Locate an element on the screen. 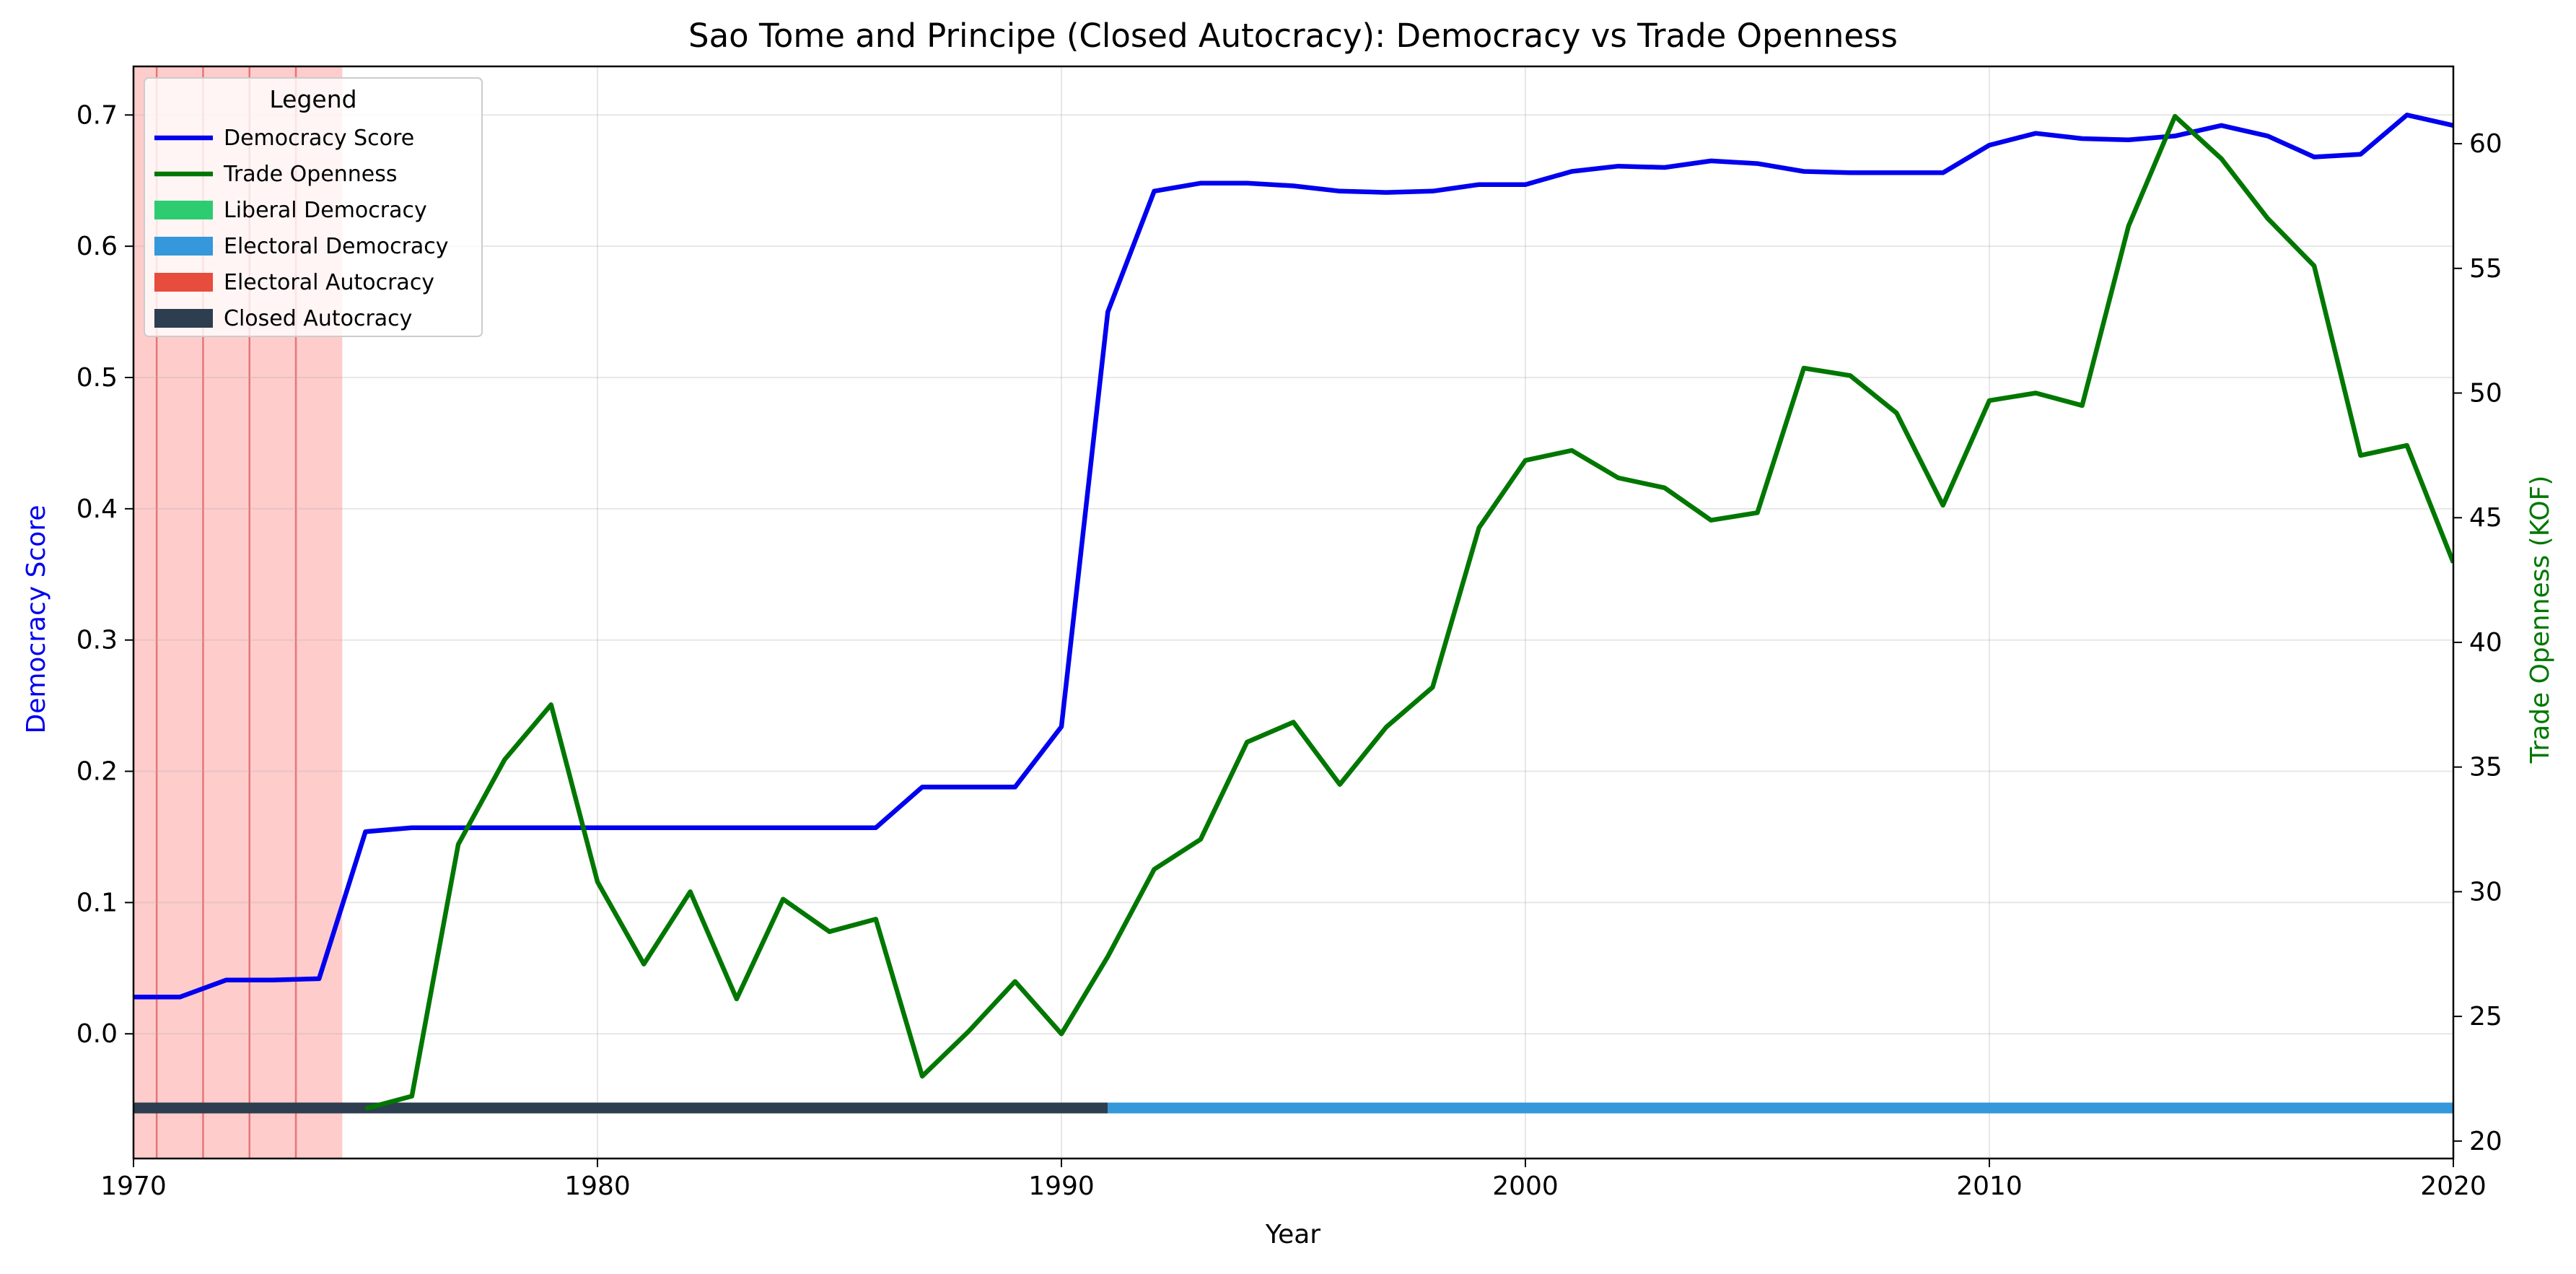 The height and width of the screenshot is (1274, 2576). x-tick-label: 1990 is located at coordinates (1061, 1186).